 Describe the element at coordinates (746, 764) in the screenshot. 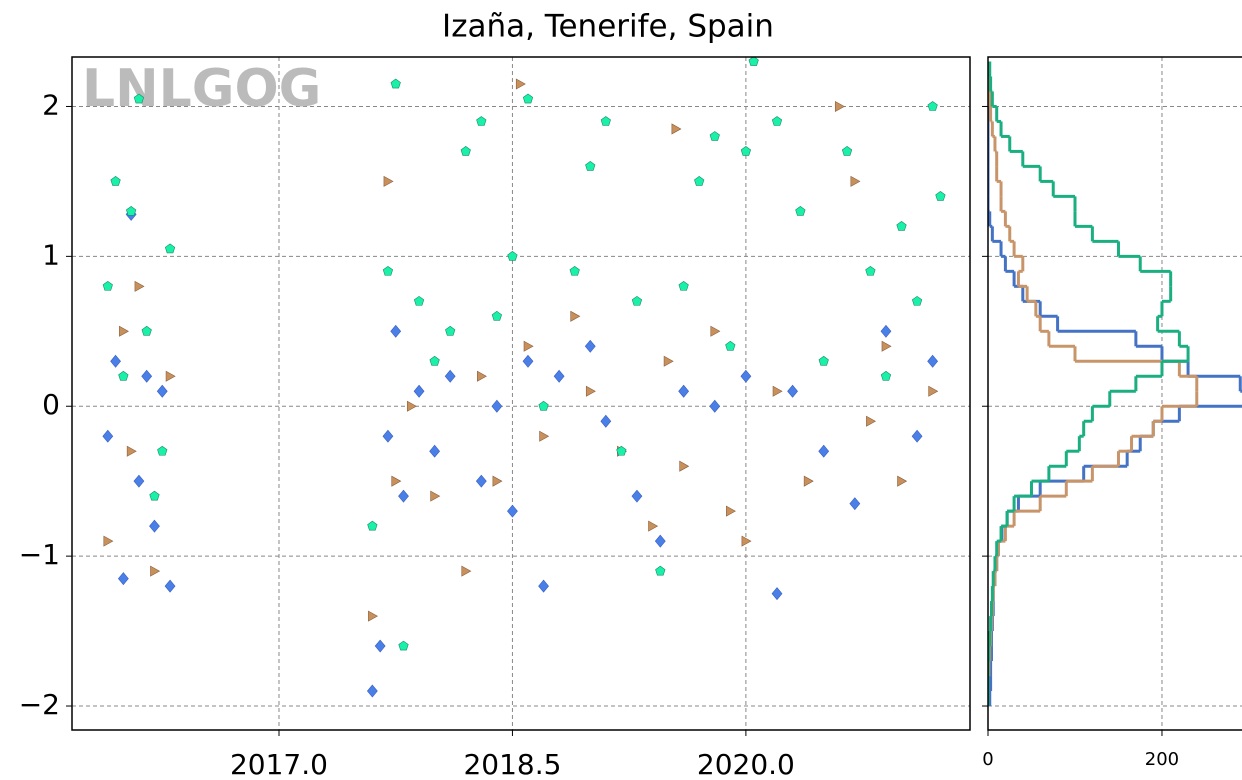

I see `x-tick-label: 2020.0` at that location.